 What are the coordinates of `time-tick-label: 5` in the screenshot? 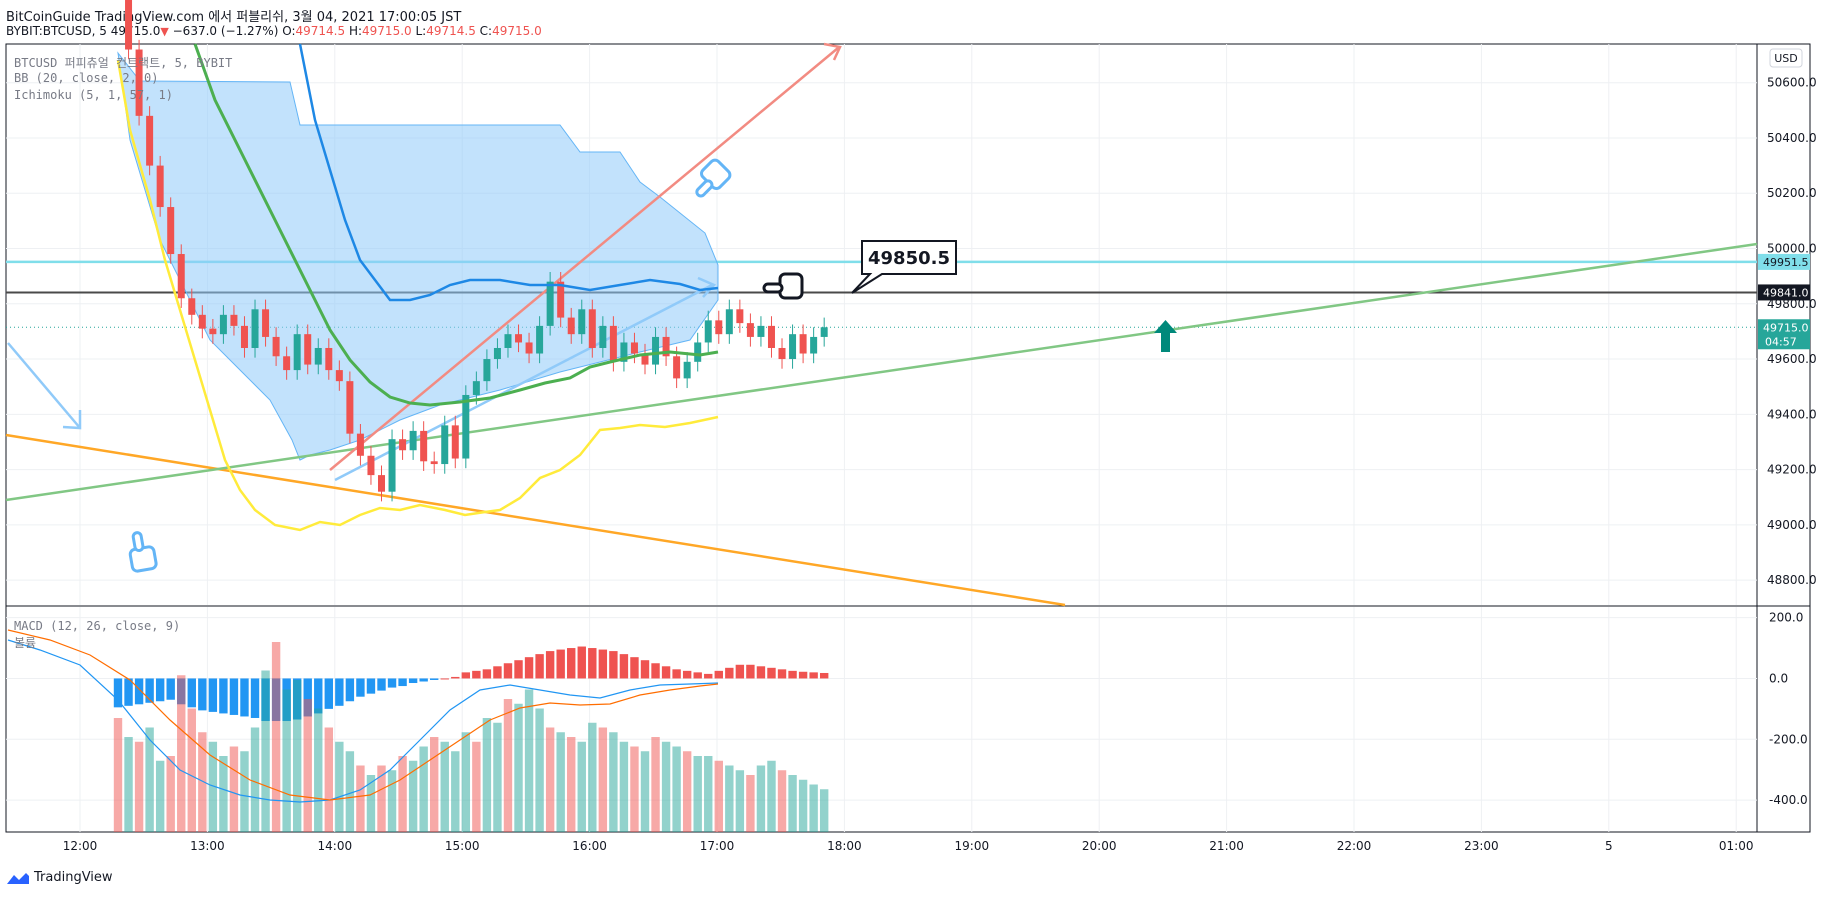 It's located at (1609, 846).